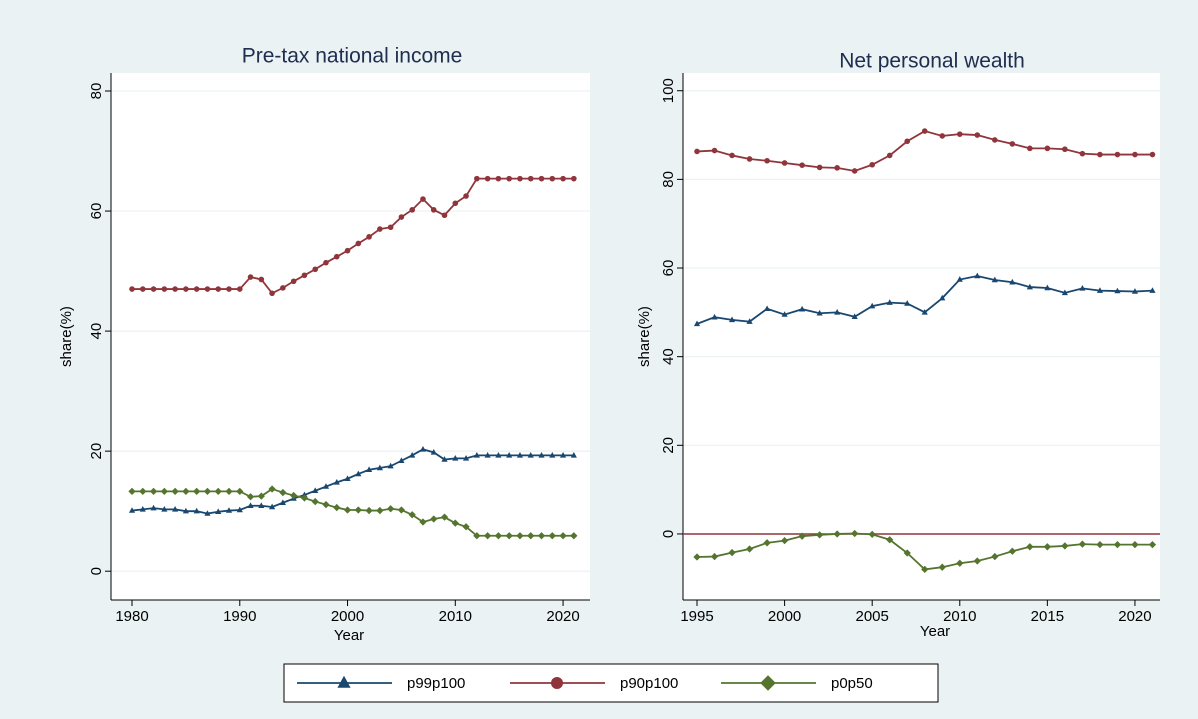  Describe the element at coordinates (347, 616) in the screenshot. I see `x-tick-label: 2000` at that location.